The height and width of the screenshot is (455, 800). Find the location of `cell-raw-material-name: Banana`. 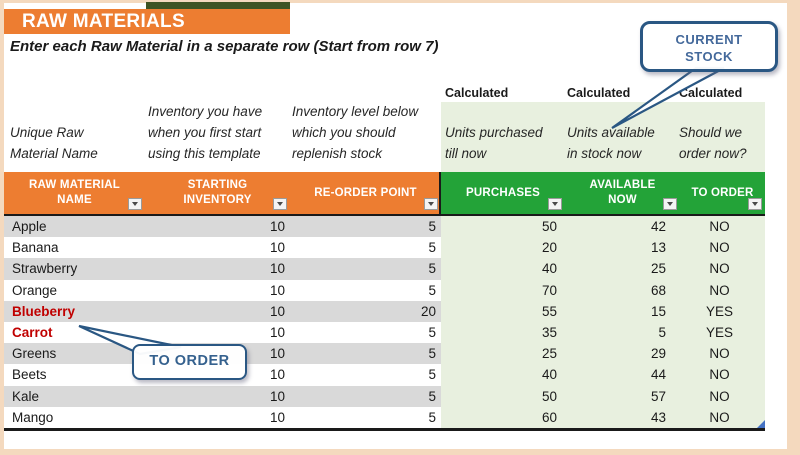

cell-raw-material-name: Banana is located at coordinates (35, 248).